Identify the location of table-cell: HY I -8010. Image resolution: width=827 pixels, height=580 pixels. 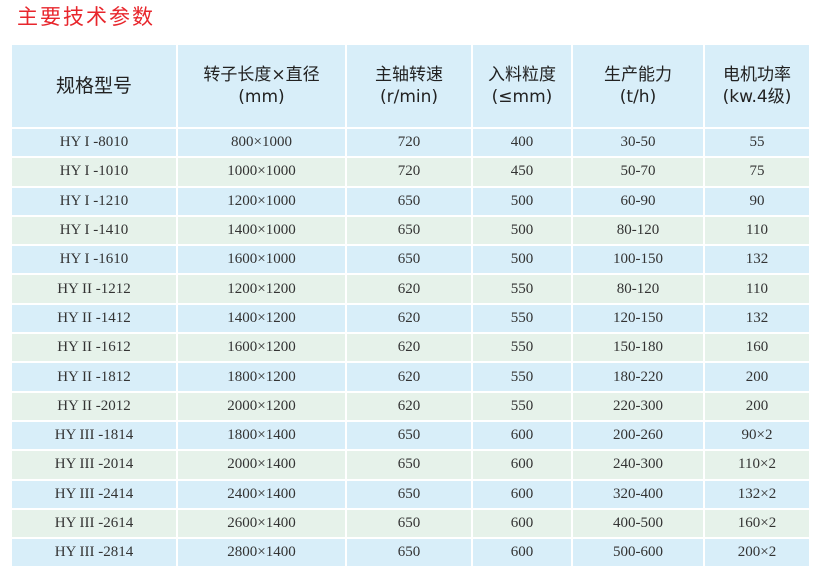
(94, 142).